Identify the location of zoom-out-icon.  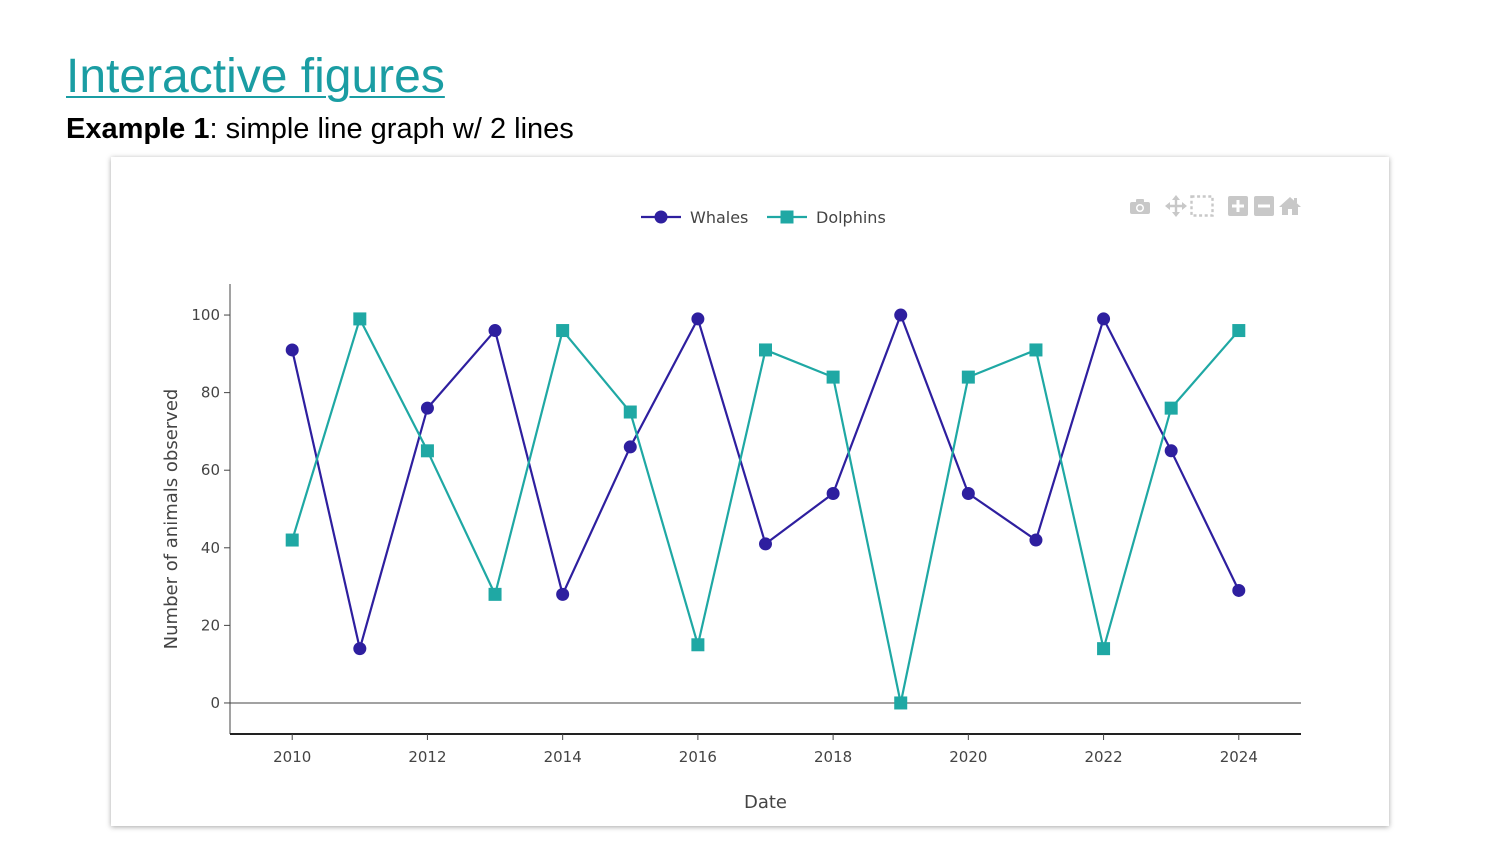
(1264, 206).